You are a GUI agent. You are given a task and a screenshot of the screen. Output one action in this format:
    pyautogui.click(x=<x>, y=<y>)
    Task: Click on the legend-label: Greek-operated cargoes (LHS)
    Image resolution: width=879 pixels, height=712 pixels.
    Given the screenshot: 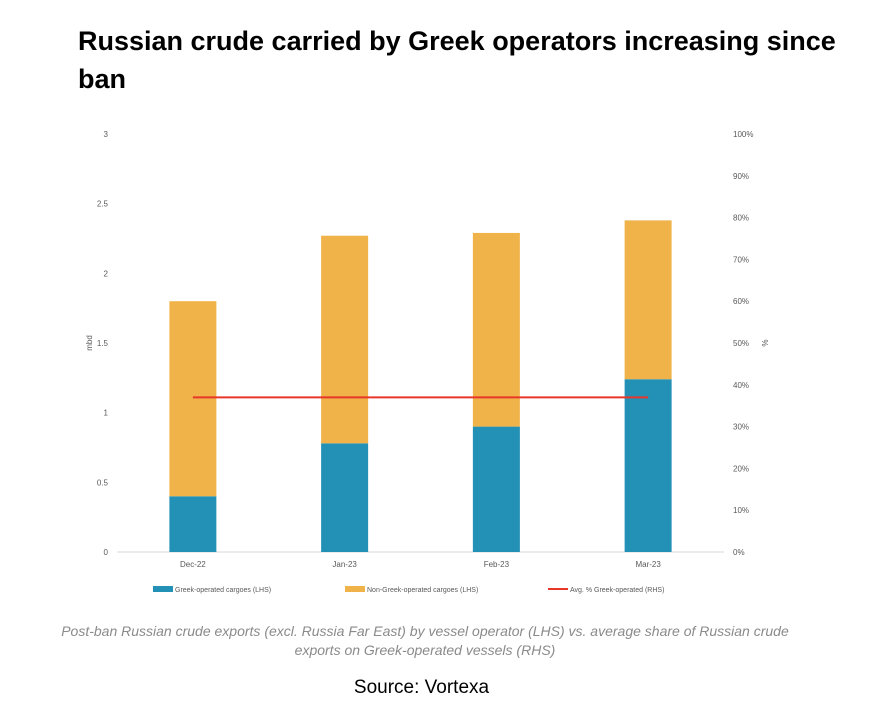 What is the action you would take?
    pyautogui.click(x=223, y=590)
    